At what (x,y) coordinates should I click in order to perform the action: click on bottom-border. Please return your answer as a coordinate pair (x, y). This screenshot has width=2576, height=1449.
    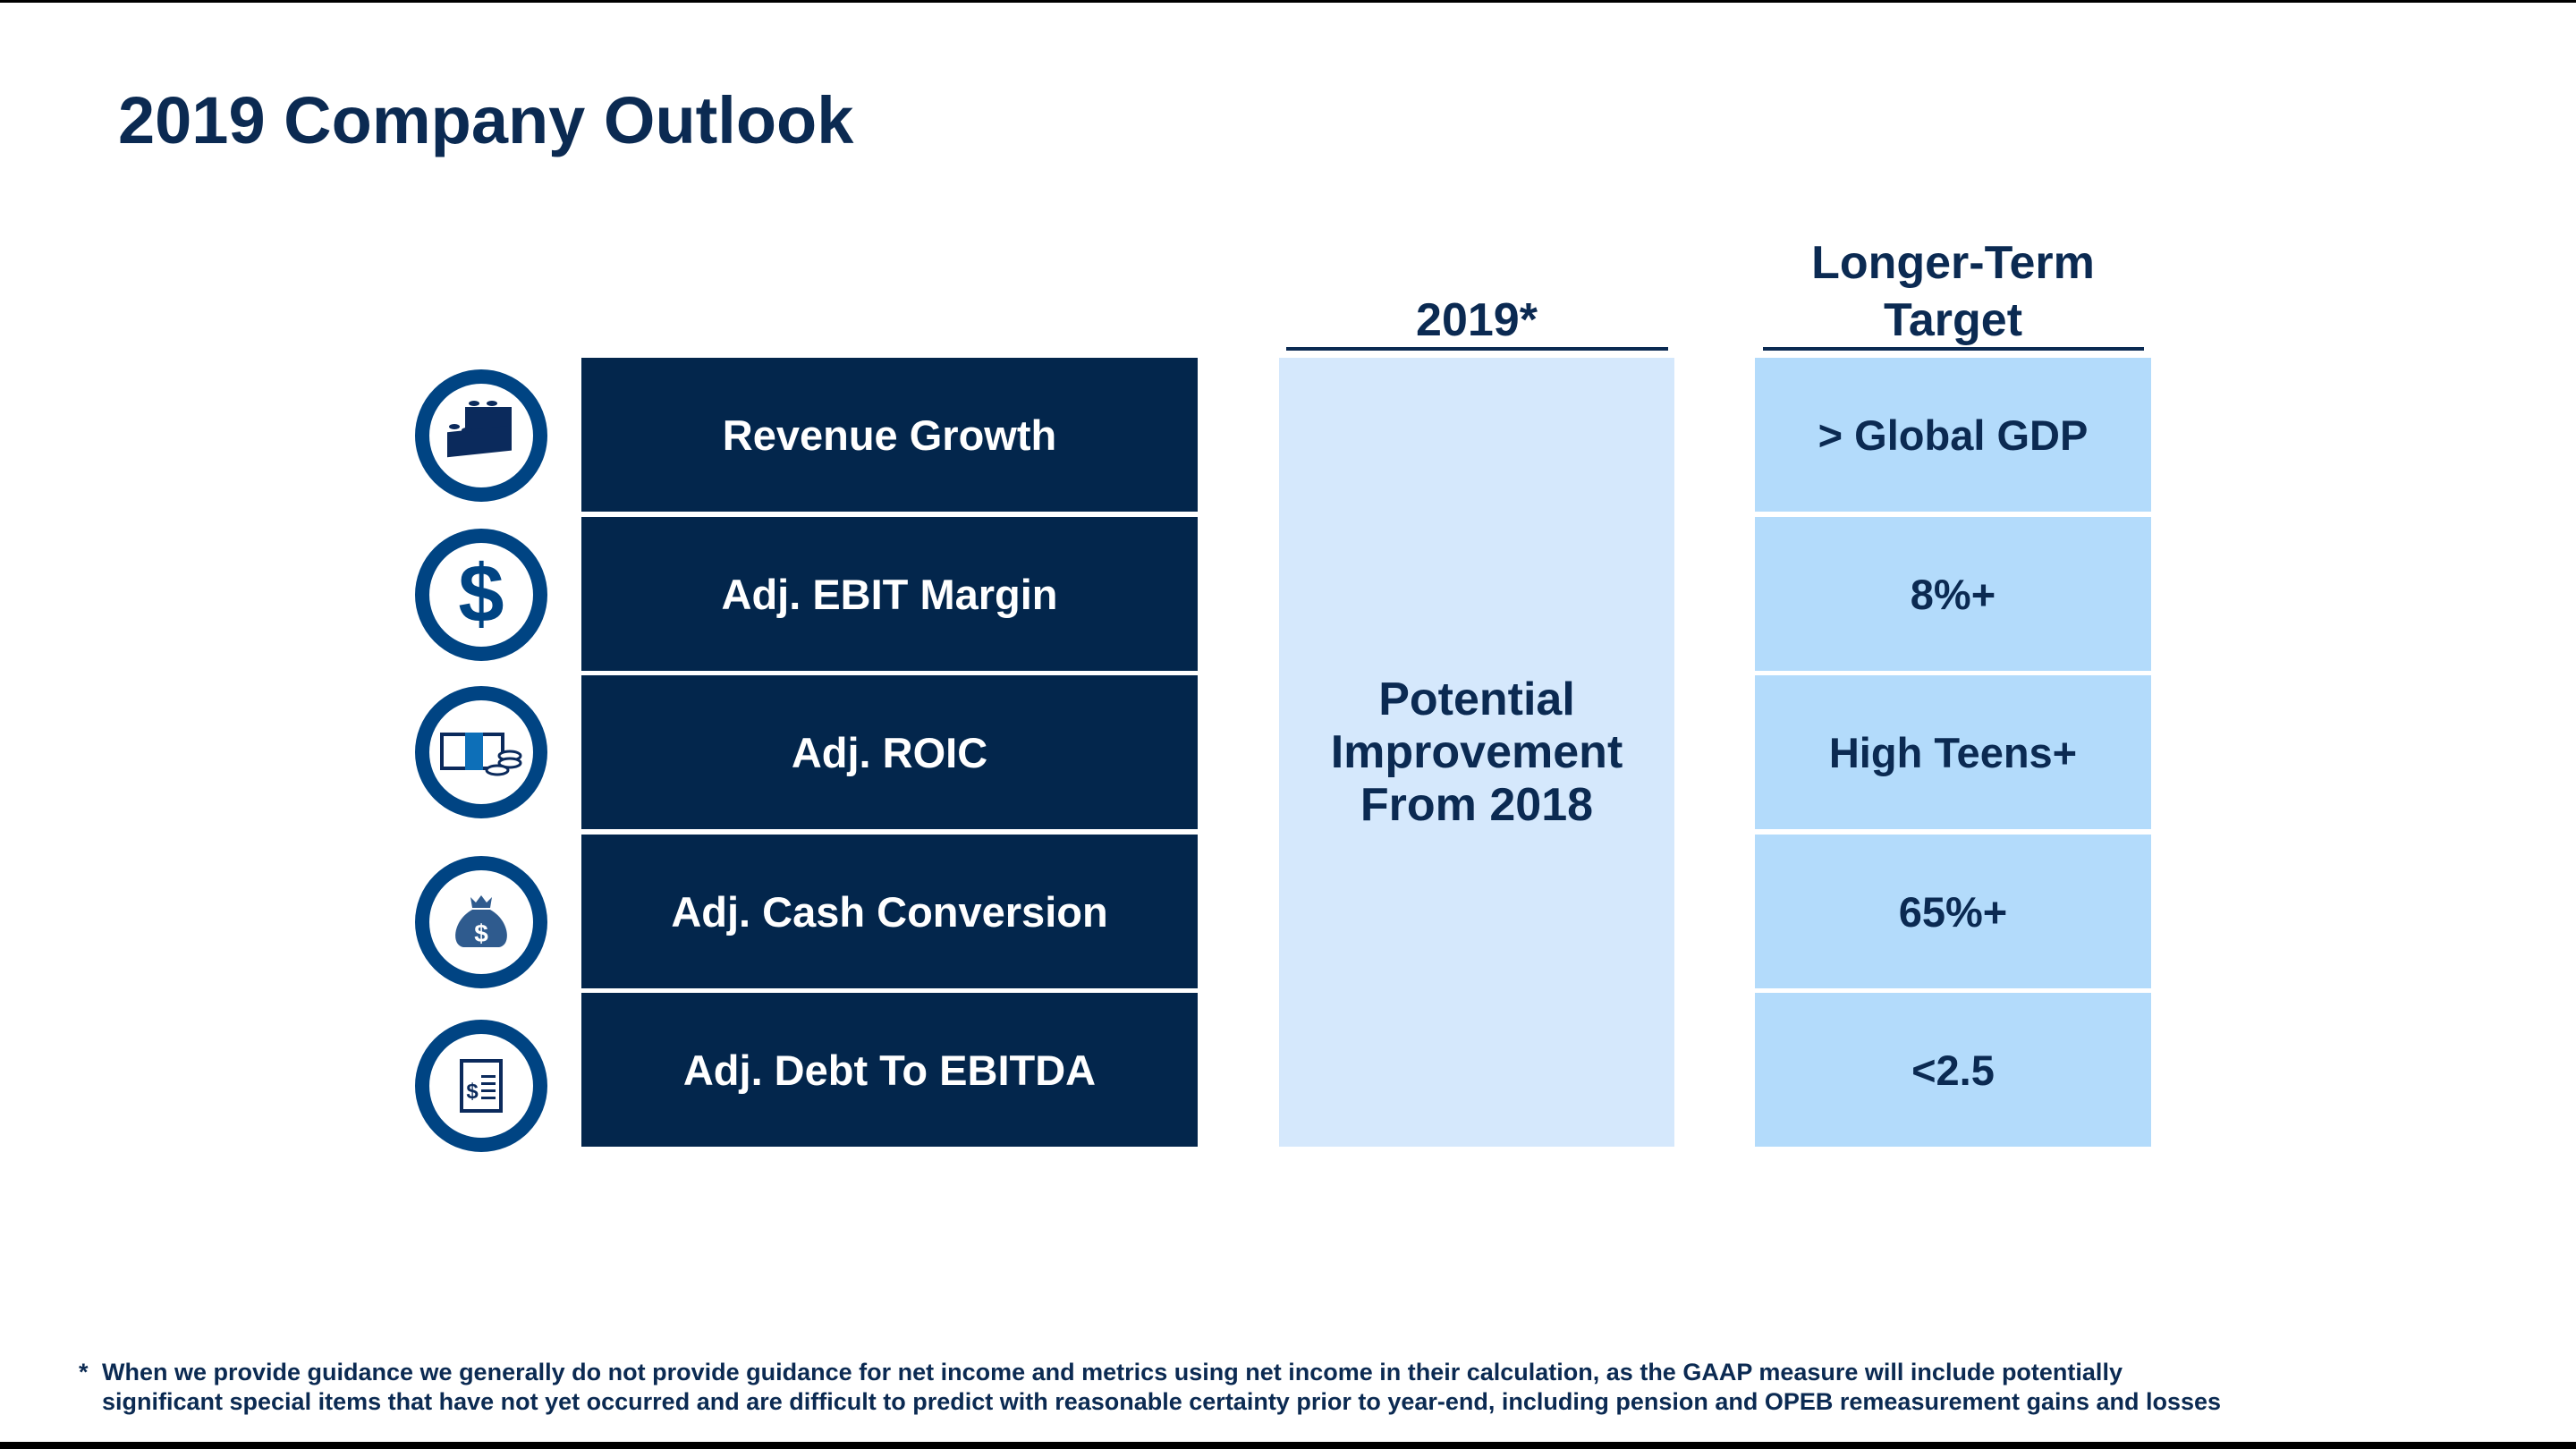
    Looking at the image, I should click on (1288, 1445).